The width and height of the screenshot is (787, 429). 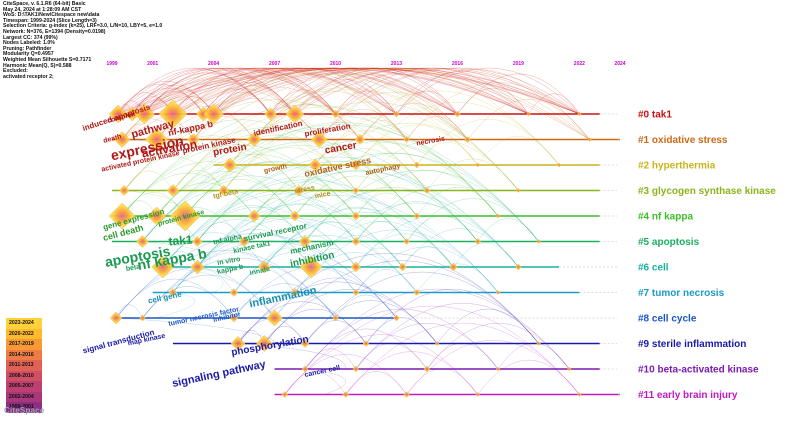 I want to click on legend-entry: 2017-2019, so click(x=24, y=344).